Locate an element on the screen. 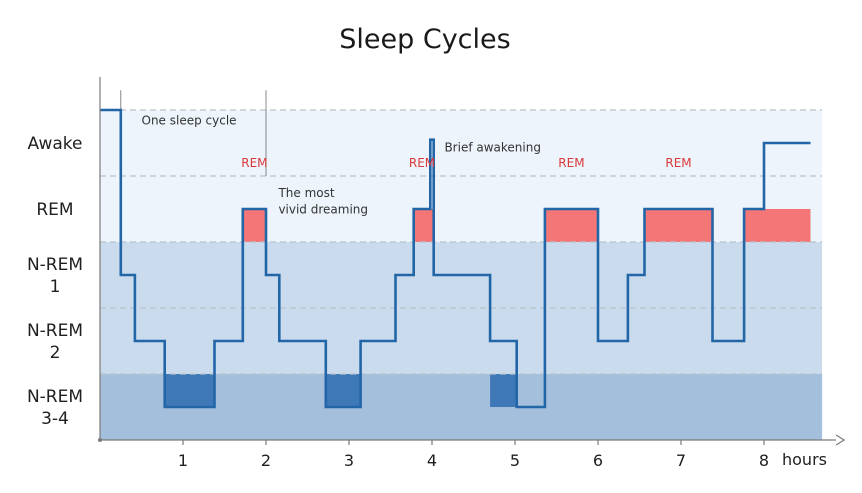  x-tick-label: 1 is located at coordinates (183, 460).